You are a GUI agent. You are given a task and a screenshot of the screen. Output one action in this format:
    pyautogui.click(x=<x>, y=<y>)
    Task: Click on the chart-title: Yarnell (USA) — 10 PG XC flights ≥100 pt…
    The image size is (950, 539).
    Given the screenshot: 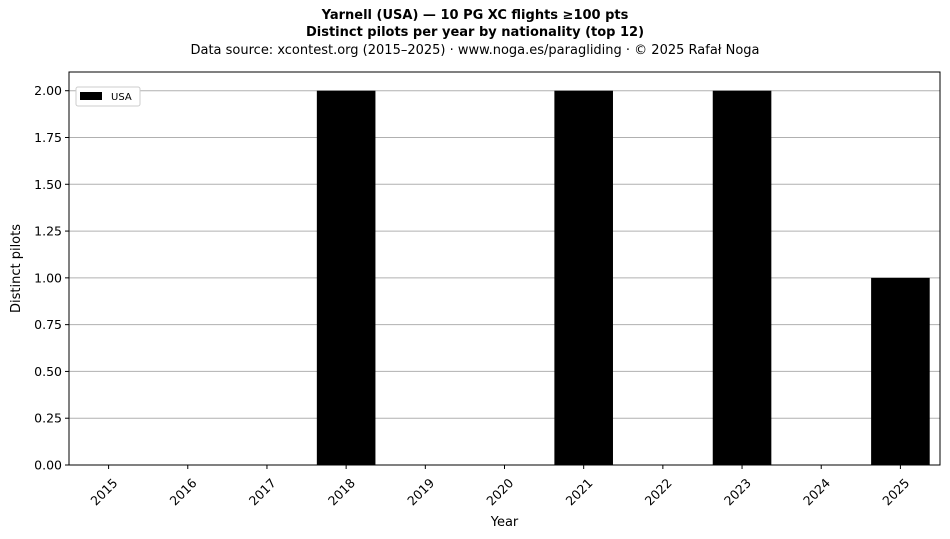 What is the action you would take?
    pyautogui.click(x=475, y=15)
    